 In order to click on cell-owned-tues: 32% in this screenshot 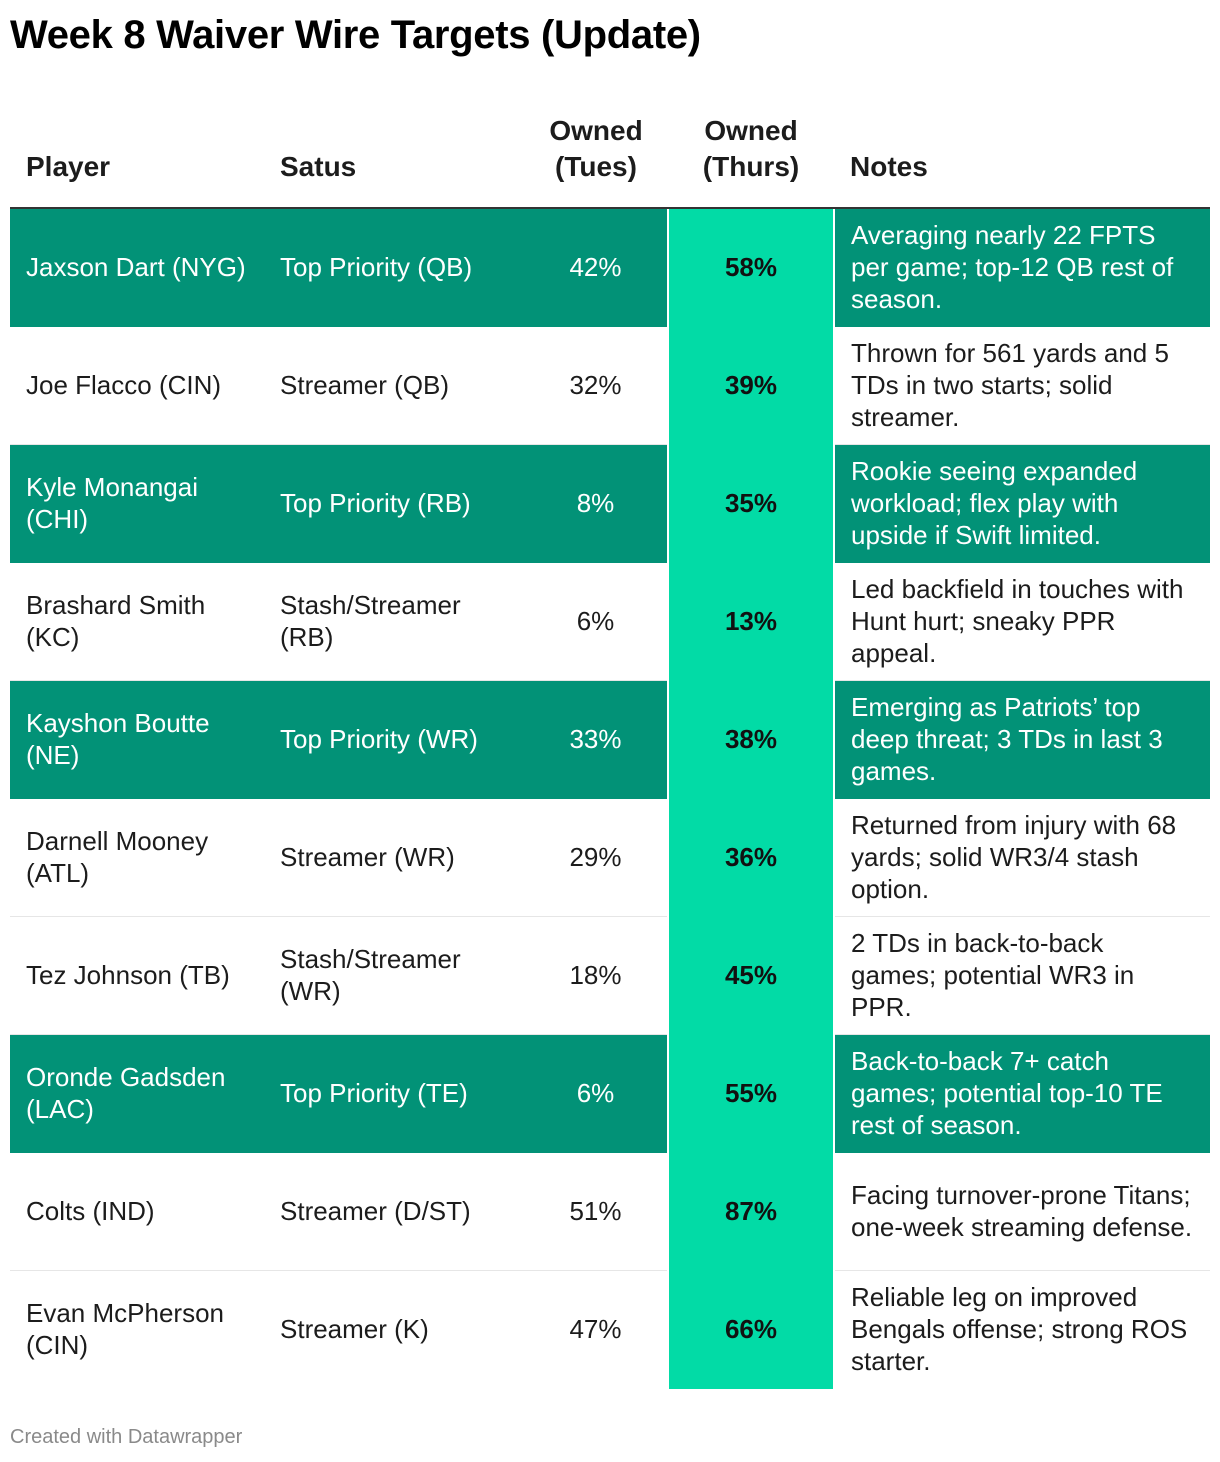, I will do `click(596, 385)`.